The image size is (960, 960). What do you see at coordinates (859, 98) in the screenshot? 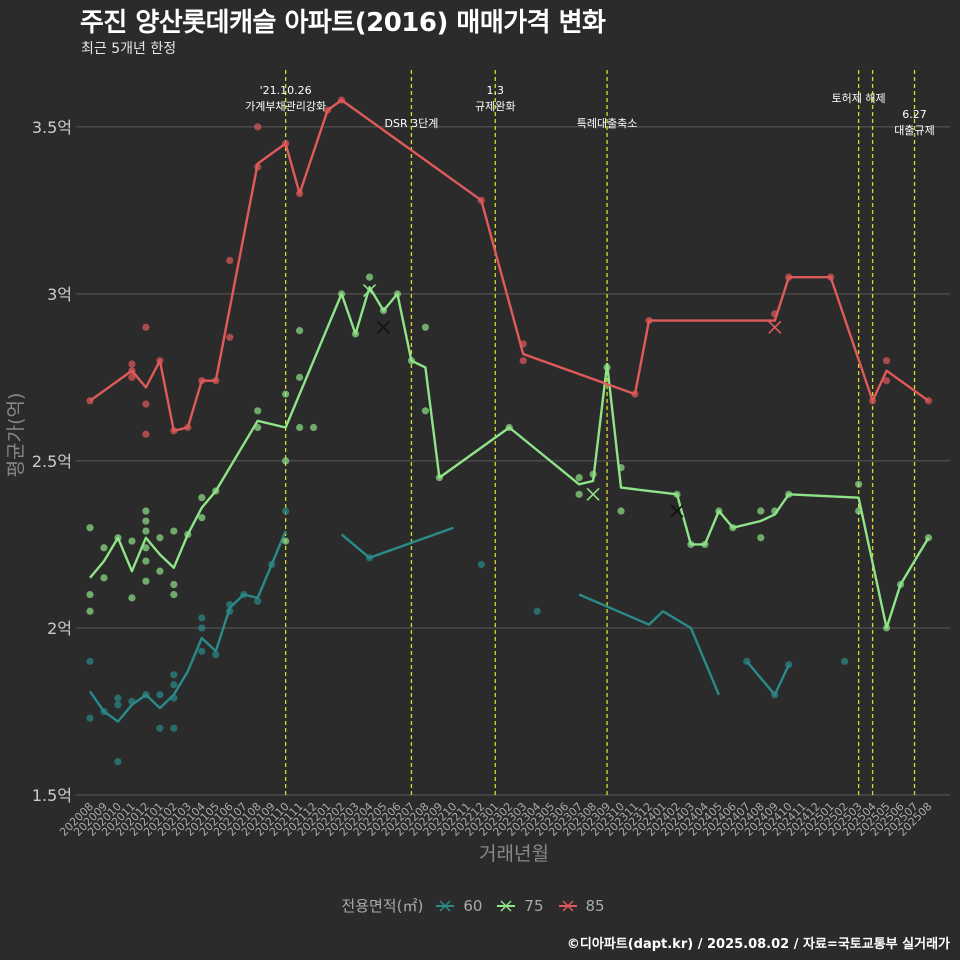
I see `event-label: 토허제 해제` at bounding box center [859, 98].